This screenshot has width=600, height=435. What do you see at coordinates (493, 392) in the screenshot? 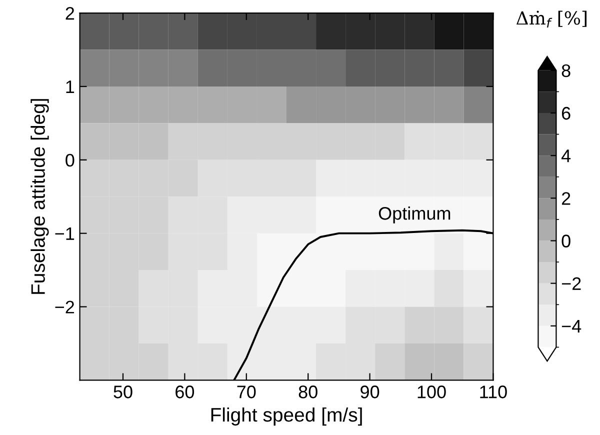
I see `x-tick-label: 110` at bounding box center [493, 392].